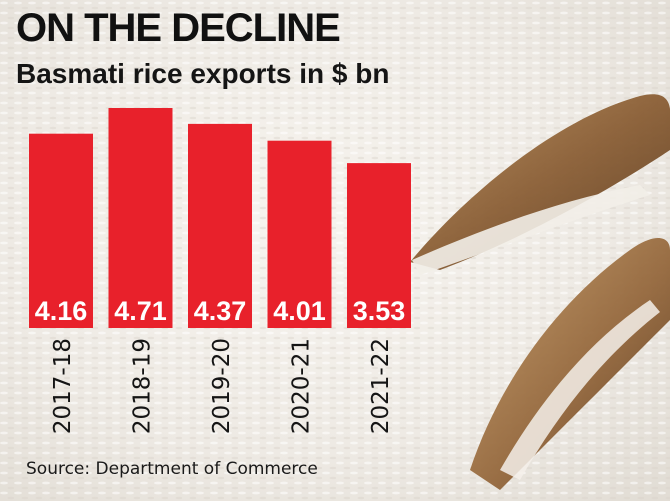  I want to click on x-tick-label: 2018-19, so click(143, 386).